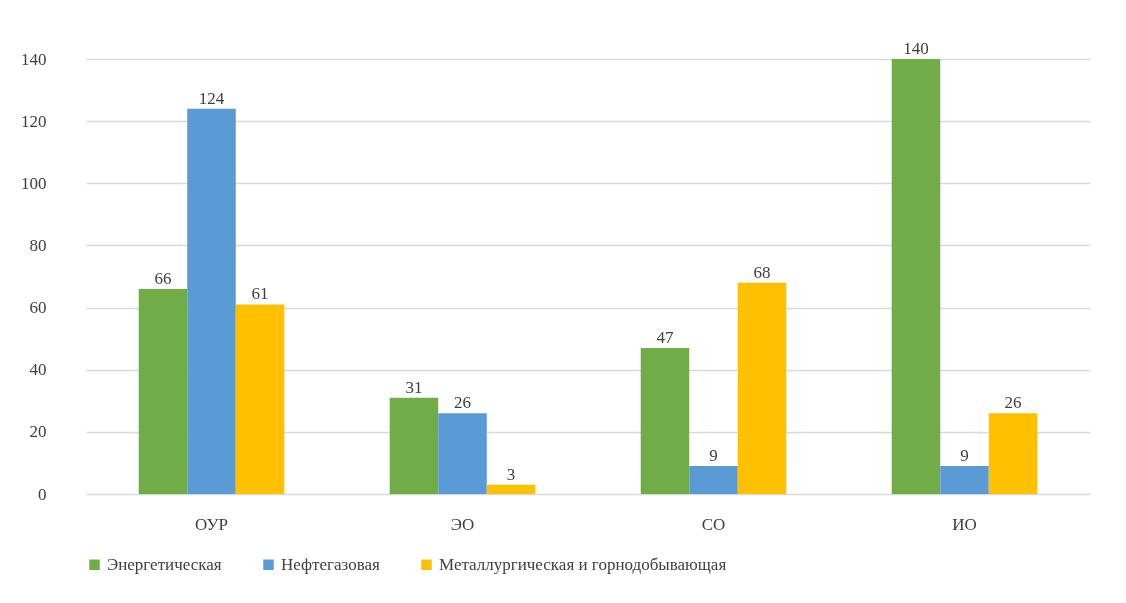 The height and width of the screenshot is (603, 1126). What do you see at coordinates (762, 272) in the screenshot?
I see `data-label: 68` at bounding box center [762, 272].